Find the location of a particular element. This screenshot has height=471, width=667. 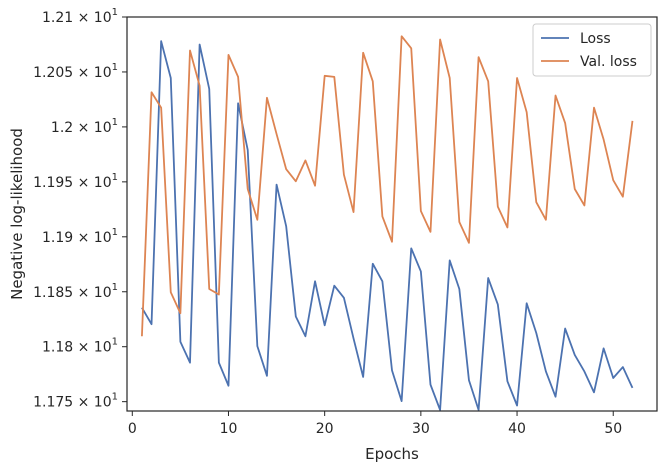

y-tick-label: 1.18 × 10¹ is located at coordinates (80, 346).